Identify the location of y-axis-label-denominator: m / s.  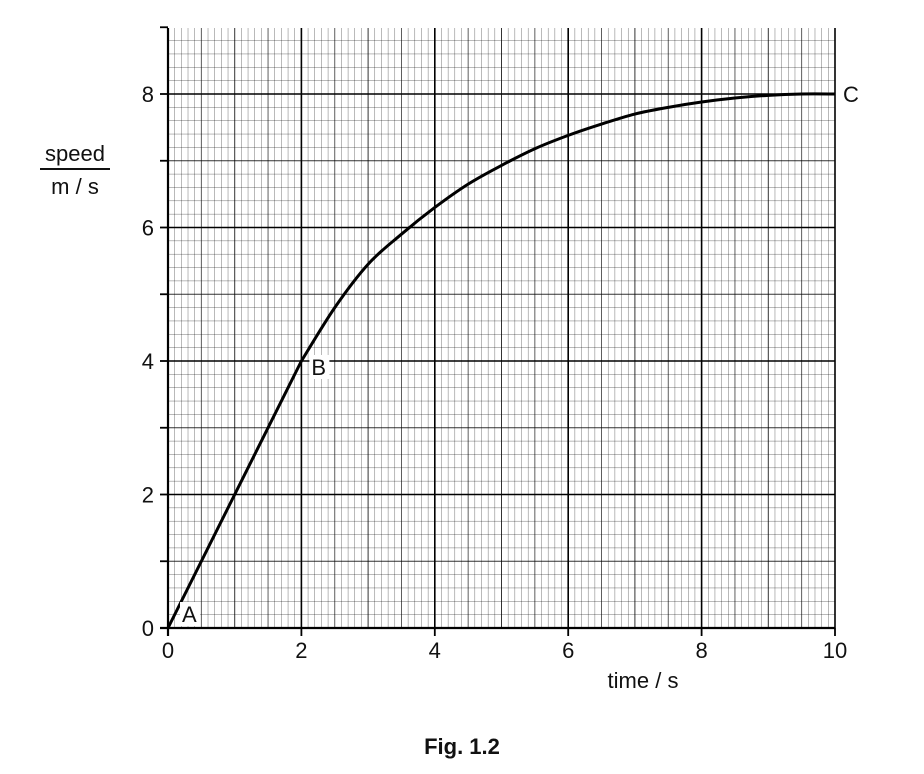
(75, 186).